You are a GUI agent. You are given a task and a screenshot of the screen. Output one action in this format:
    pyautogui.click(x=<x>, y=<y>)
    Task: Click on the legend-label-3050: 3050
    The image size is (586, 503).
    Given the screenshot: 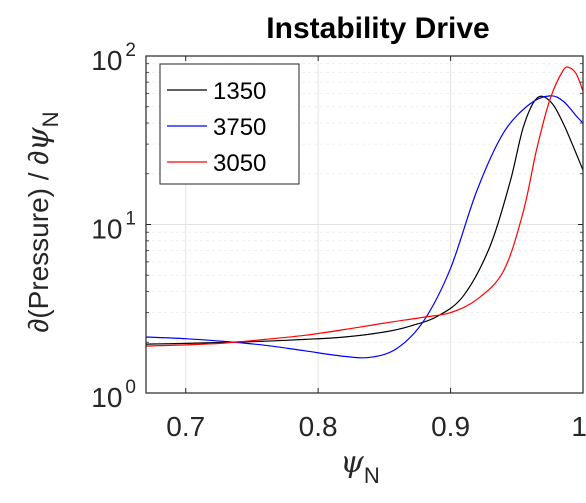 What is the action you would take?
    pyautogui.click(x=239, y=163)
    